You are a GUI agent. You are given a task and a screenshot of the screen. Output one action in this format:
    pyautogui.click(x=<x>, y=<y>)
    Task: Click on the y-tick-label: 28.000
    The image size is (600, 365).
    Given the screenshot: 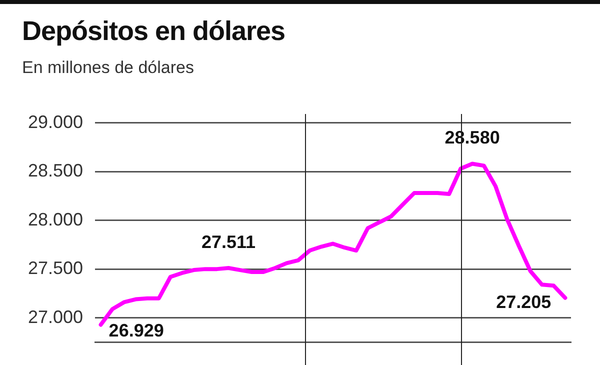 What is the action you would take?
    pyautogui.click(x=55, y=219)
    